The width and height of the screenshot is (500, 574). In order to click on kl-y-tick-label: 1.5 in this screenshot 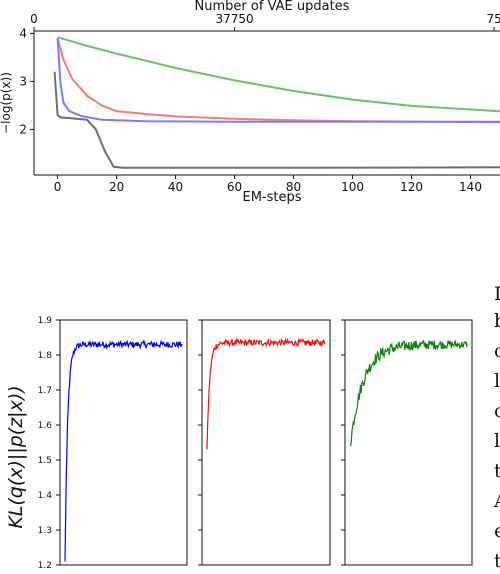, I will do `click(45, 461)`.